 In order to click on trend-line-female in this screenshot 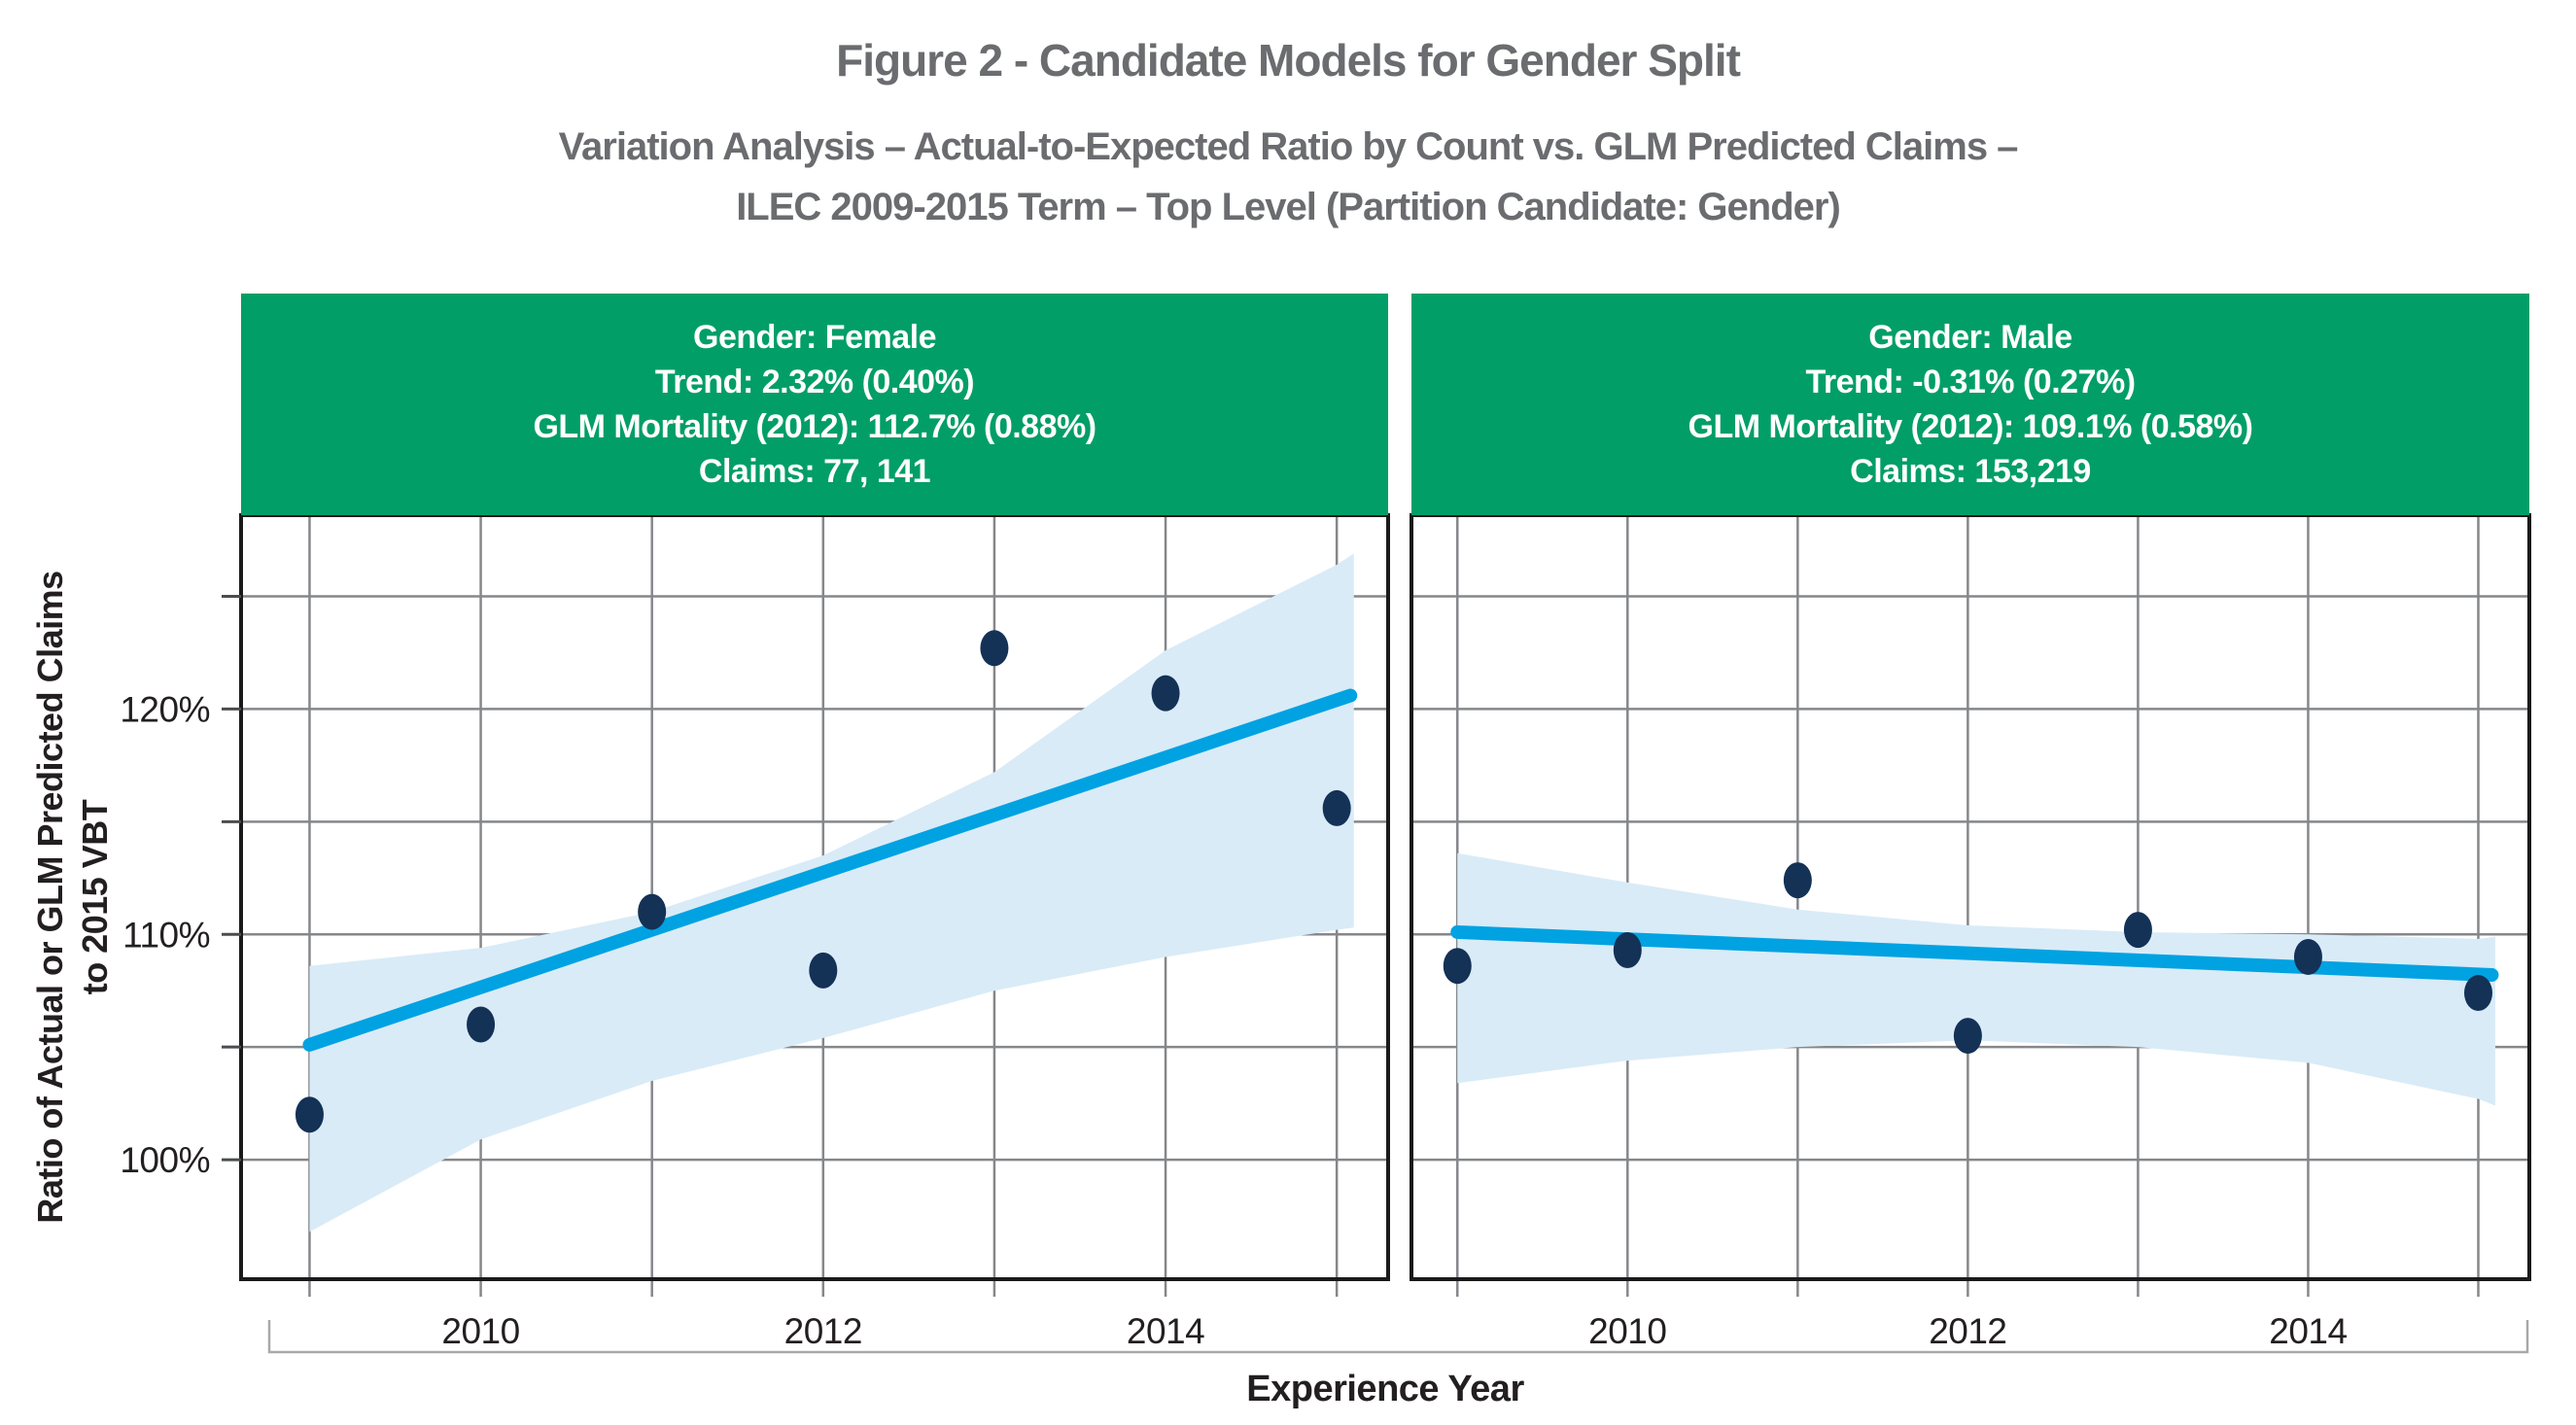, I will do `click(830, 870)`.